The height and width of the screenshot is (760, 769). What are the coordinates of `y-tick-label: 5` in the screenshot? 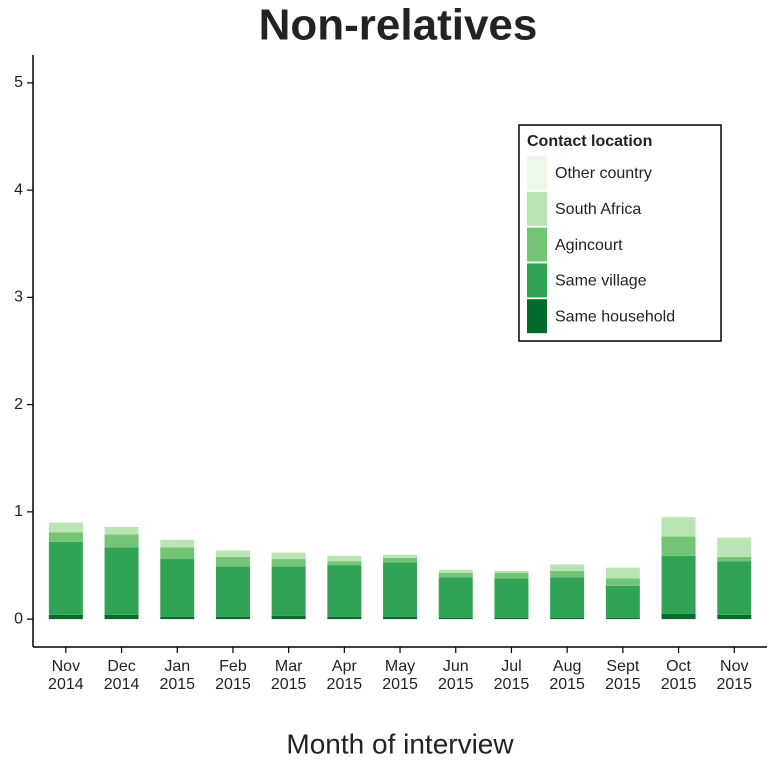 It's located at (18, 82).